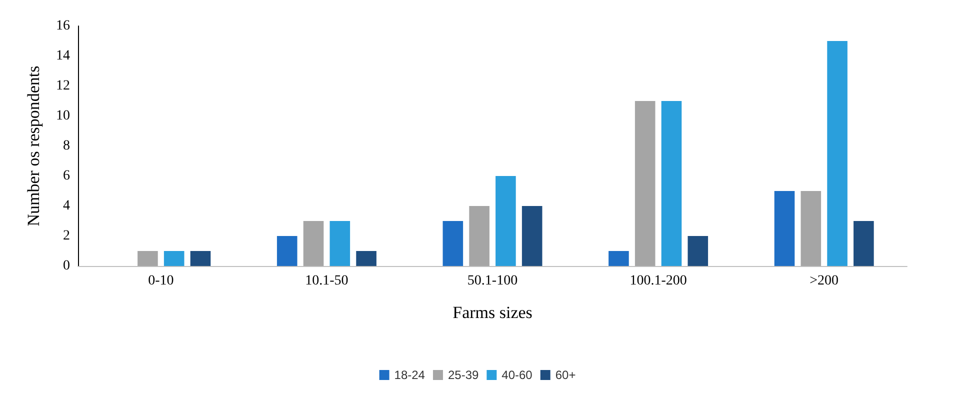  Describe the element at coordinates (66, 266) in the screenshot. I see `y-tick-label: 0` at that location.